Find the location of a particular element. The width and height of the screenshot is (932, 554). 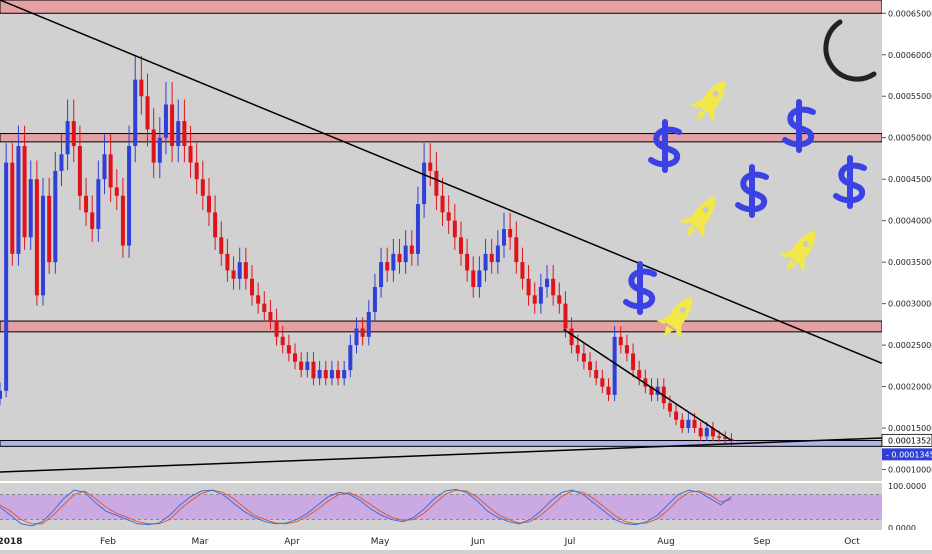

time-axis-panel is located at coordinates (466, 540).